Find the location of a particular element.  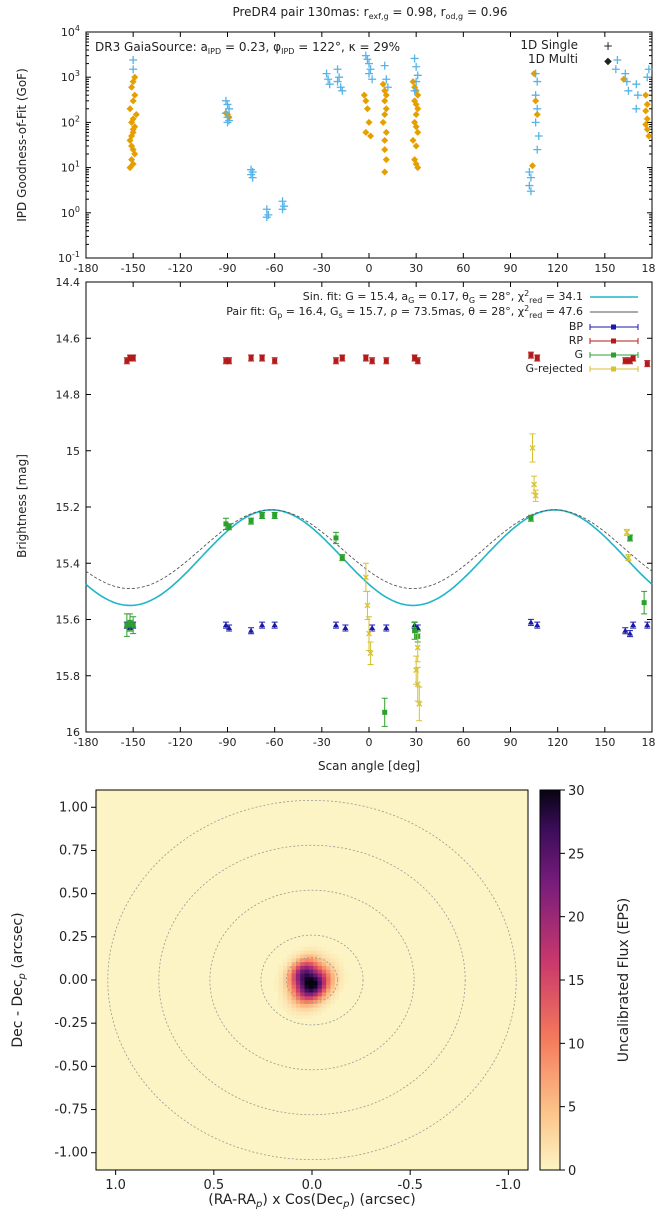

gof-y-axis-label: IPD Goodness-of-Fit (GoF) is located at coordinates (22, 145).